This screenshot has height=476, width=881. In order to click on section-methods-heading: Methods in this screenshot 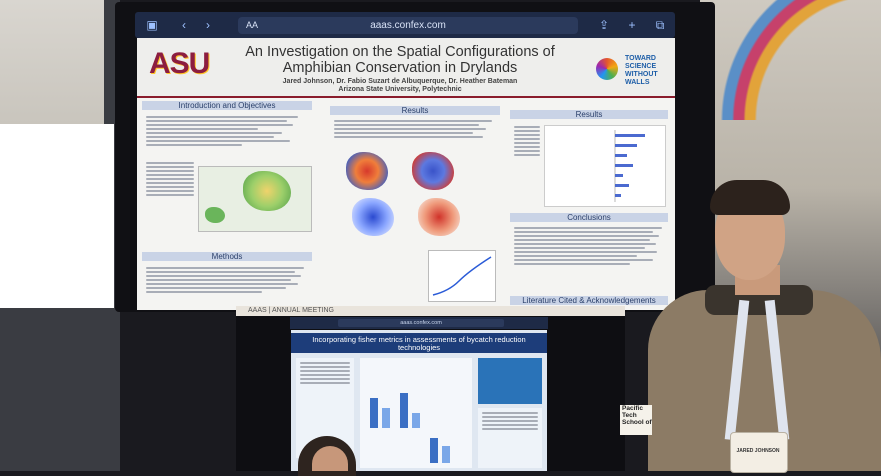, I will do `click(227, 256)`.